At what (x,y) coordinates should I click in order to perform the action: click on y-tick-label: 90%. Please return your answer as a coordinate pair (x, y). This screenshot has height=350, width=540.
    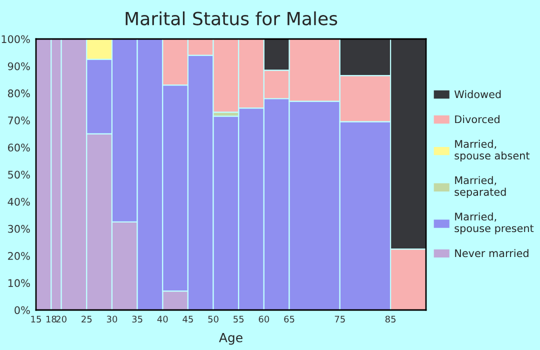
    Looking at the image, I should click on (19, 66).